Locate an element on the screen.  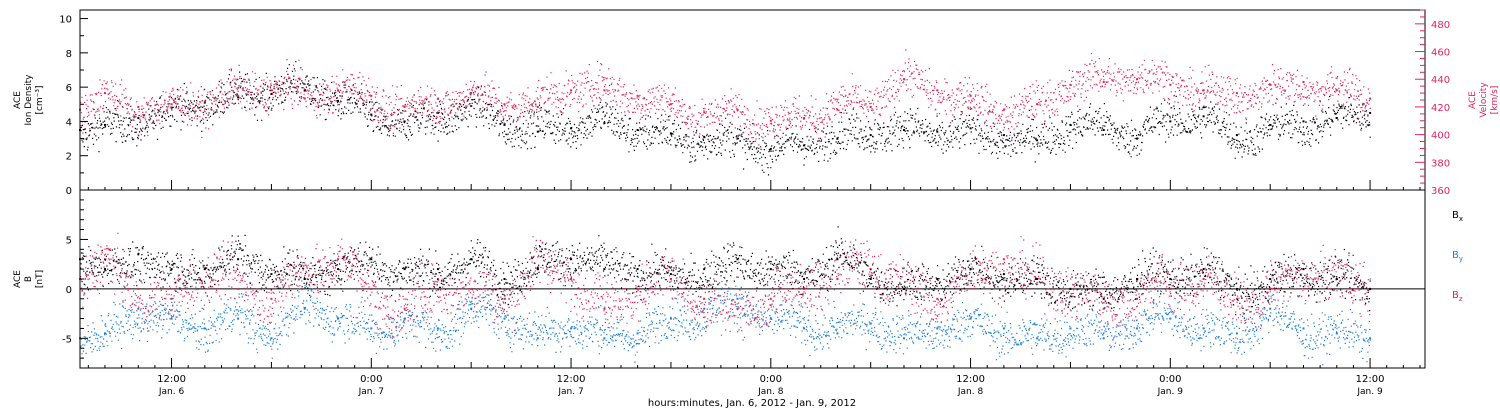
day-tick-label: Jan. 7 is located at coordinates (570, 392).